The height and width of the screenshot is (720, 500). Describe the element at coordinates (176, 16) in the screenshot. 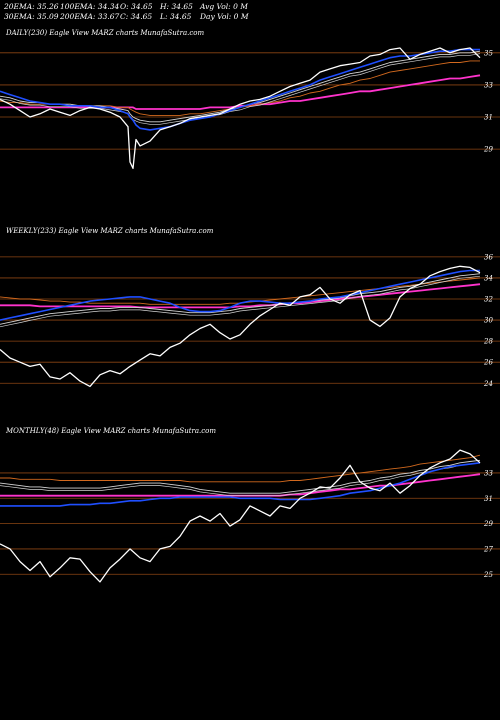

I see `low-value: L: 34.65` at that location.